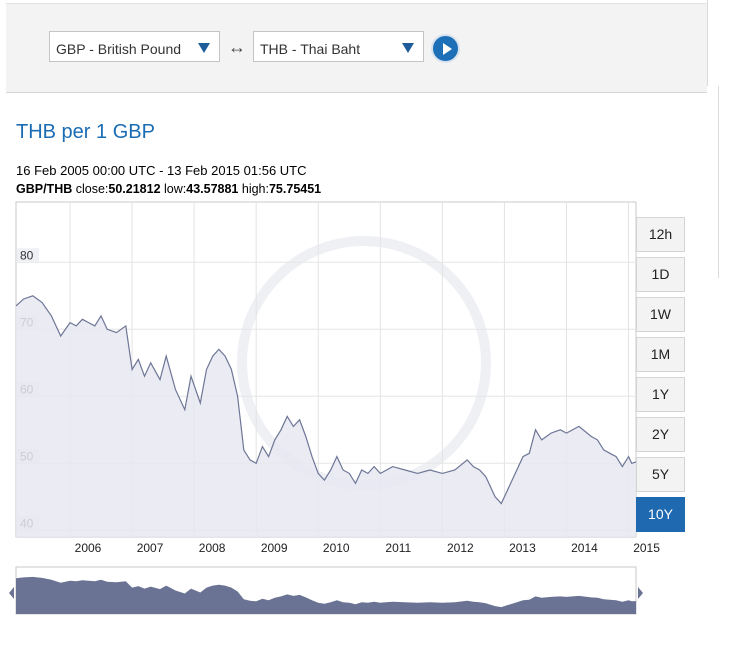 This screenshot has height=650, width=731. Describe the element at coordinates (212, 189) in the screenshot. I see `low-value: 43.57881` at that location.